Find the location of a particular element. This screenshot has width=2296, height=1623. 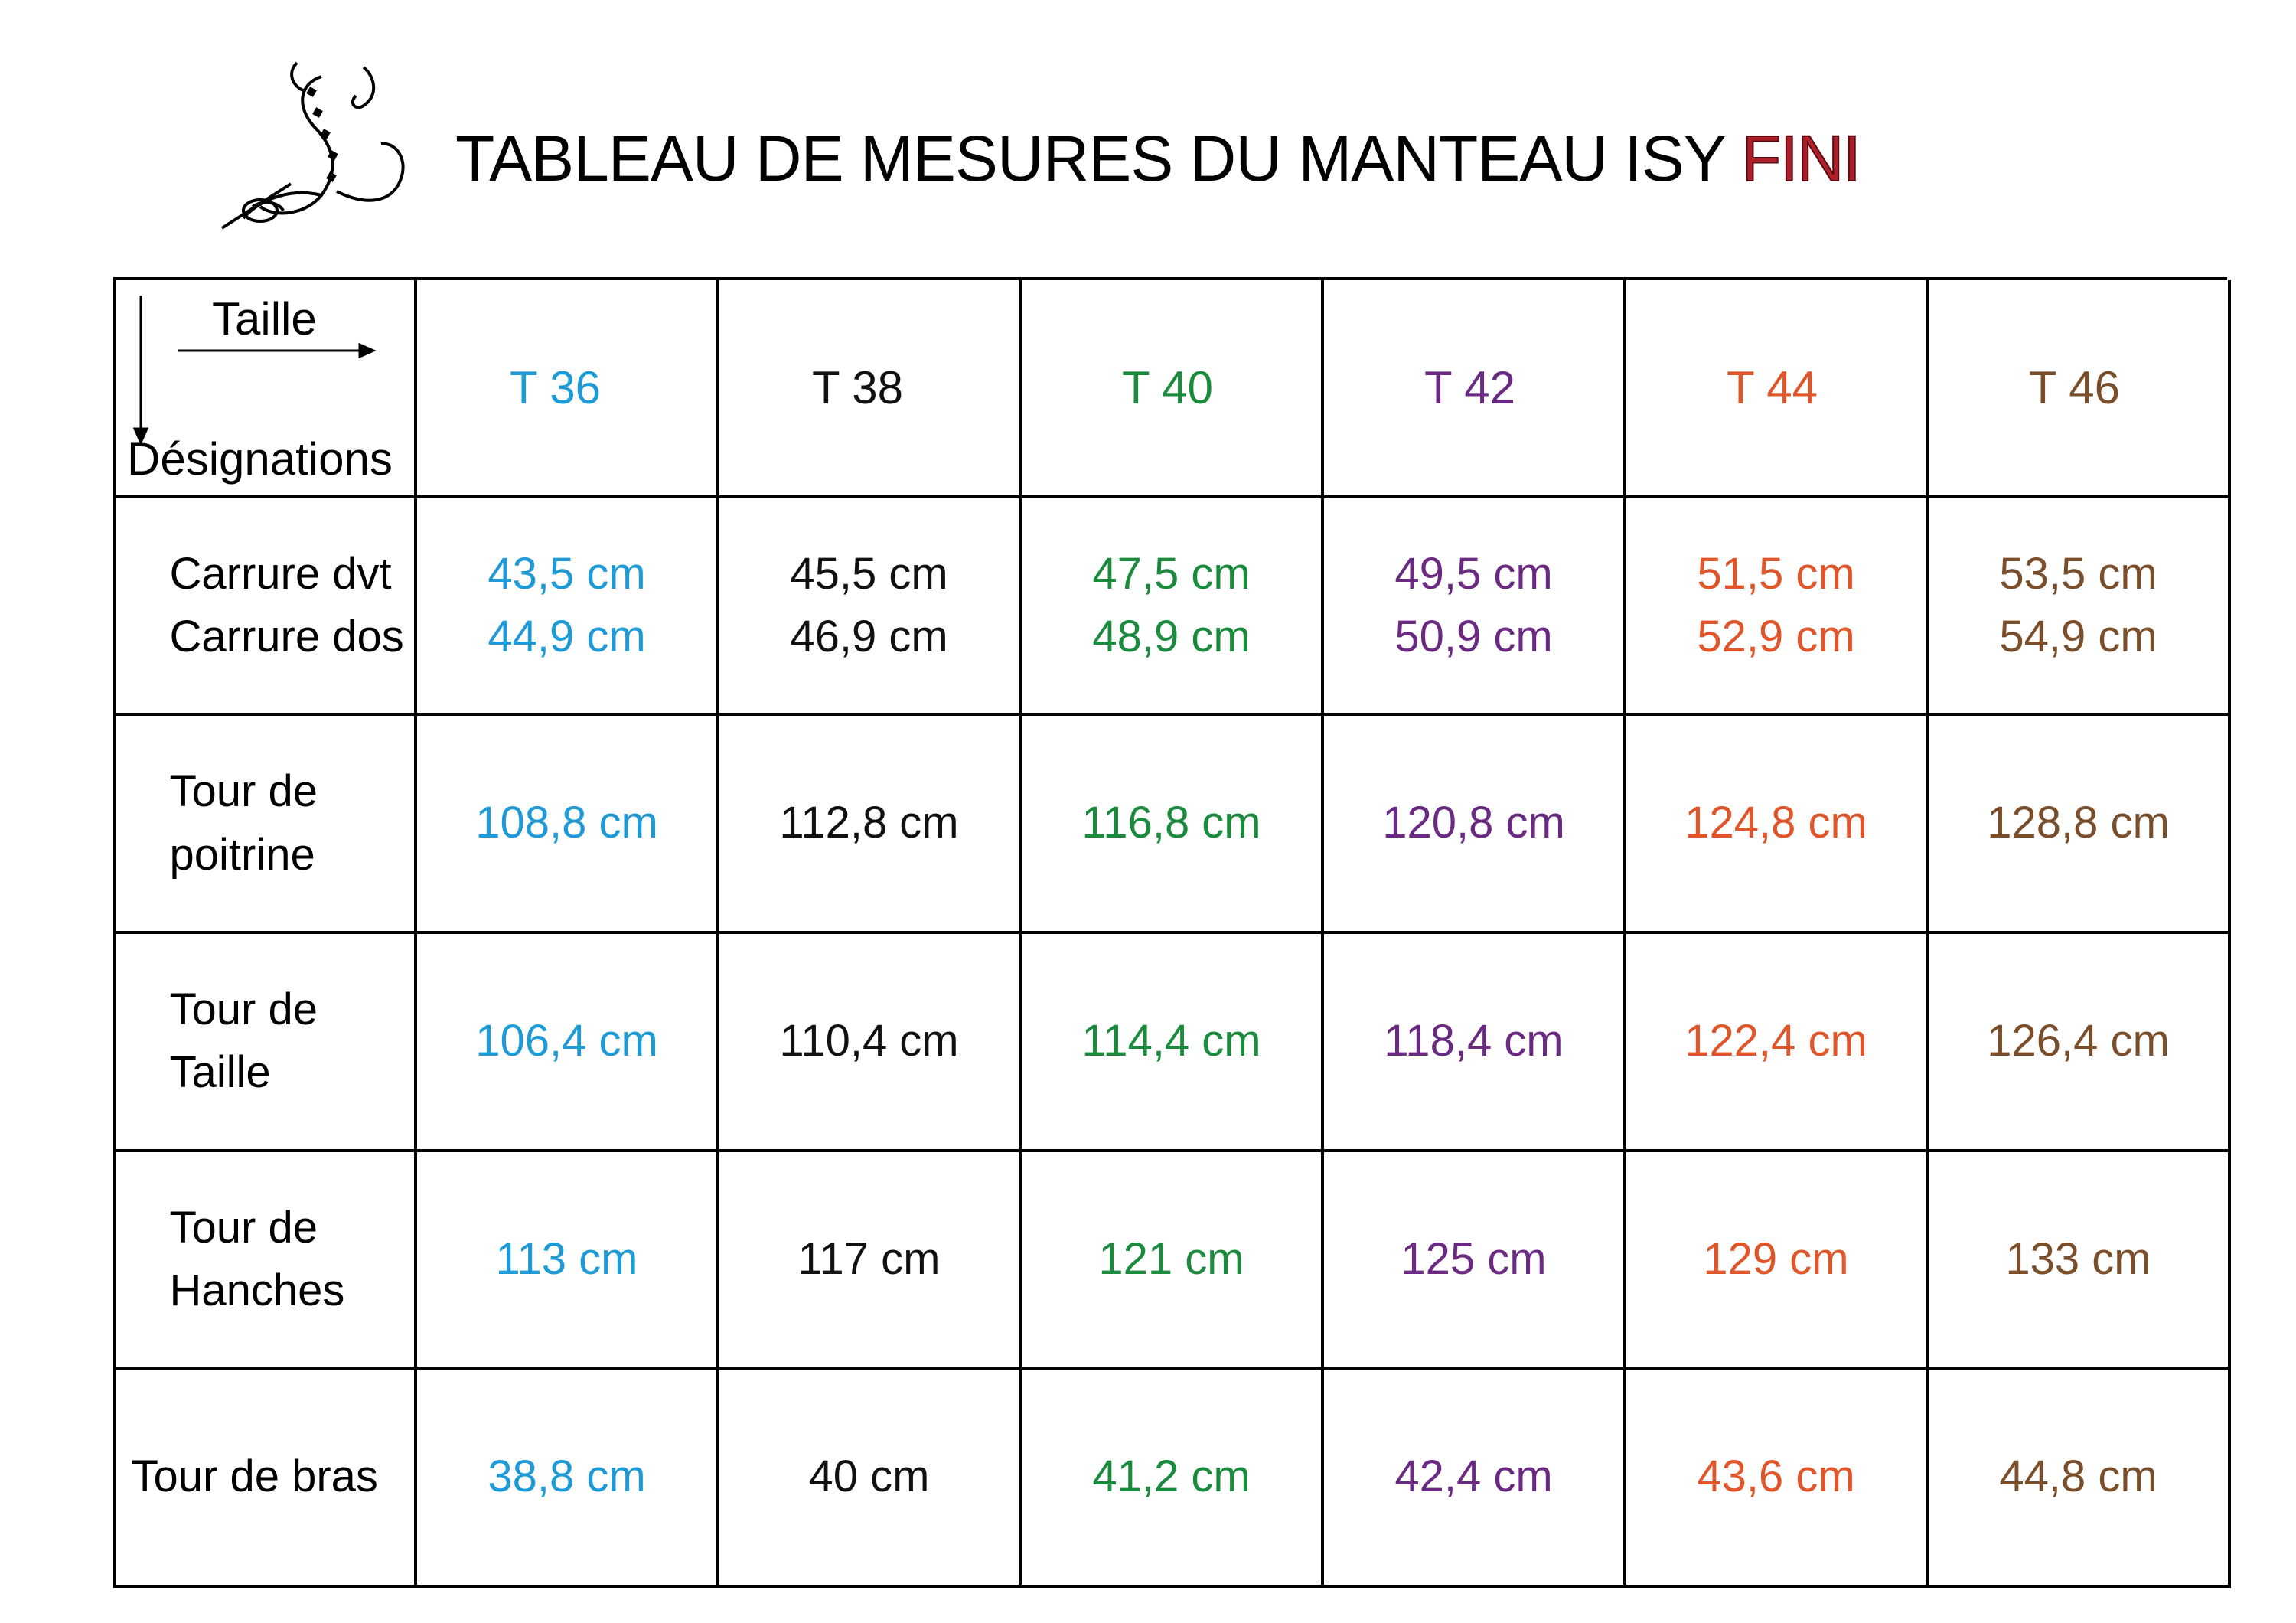

size-label: T 42 is located at coordinates (1469, 387).